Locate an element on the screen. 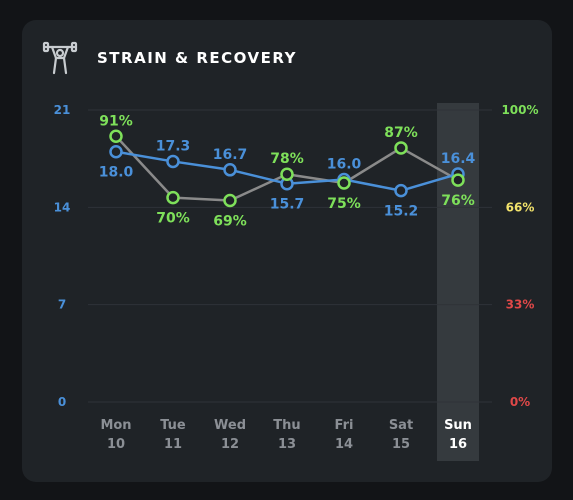  day-date-label: 16 is located at coordinates (458, 444).